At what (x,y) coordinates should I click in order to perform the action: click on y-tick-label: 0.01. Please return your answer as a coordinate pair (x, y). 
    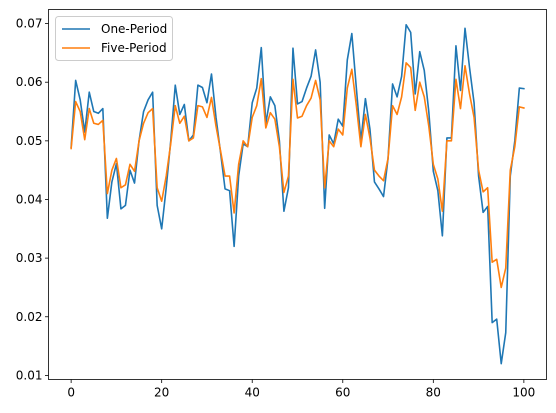
    Looking at the image, I should click on (29, 375).